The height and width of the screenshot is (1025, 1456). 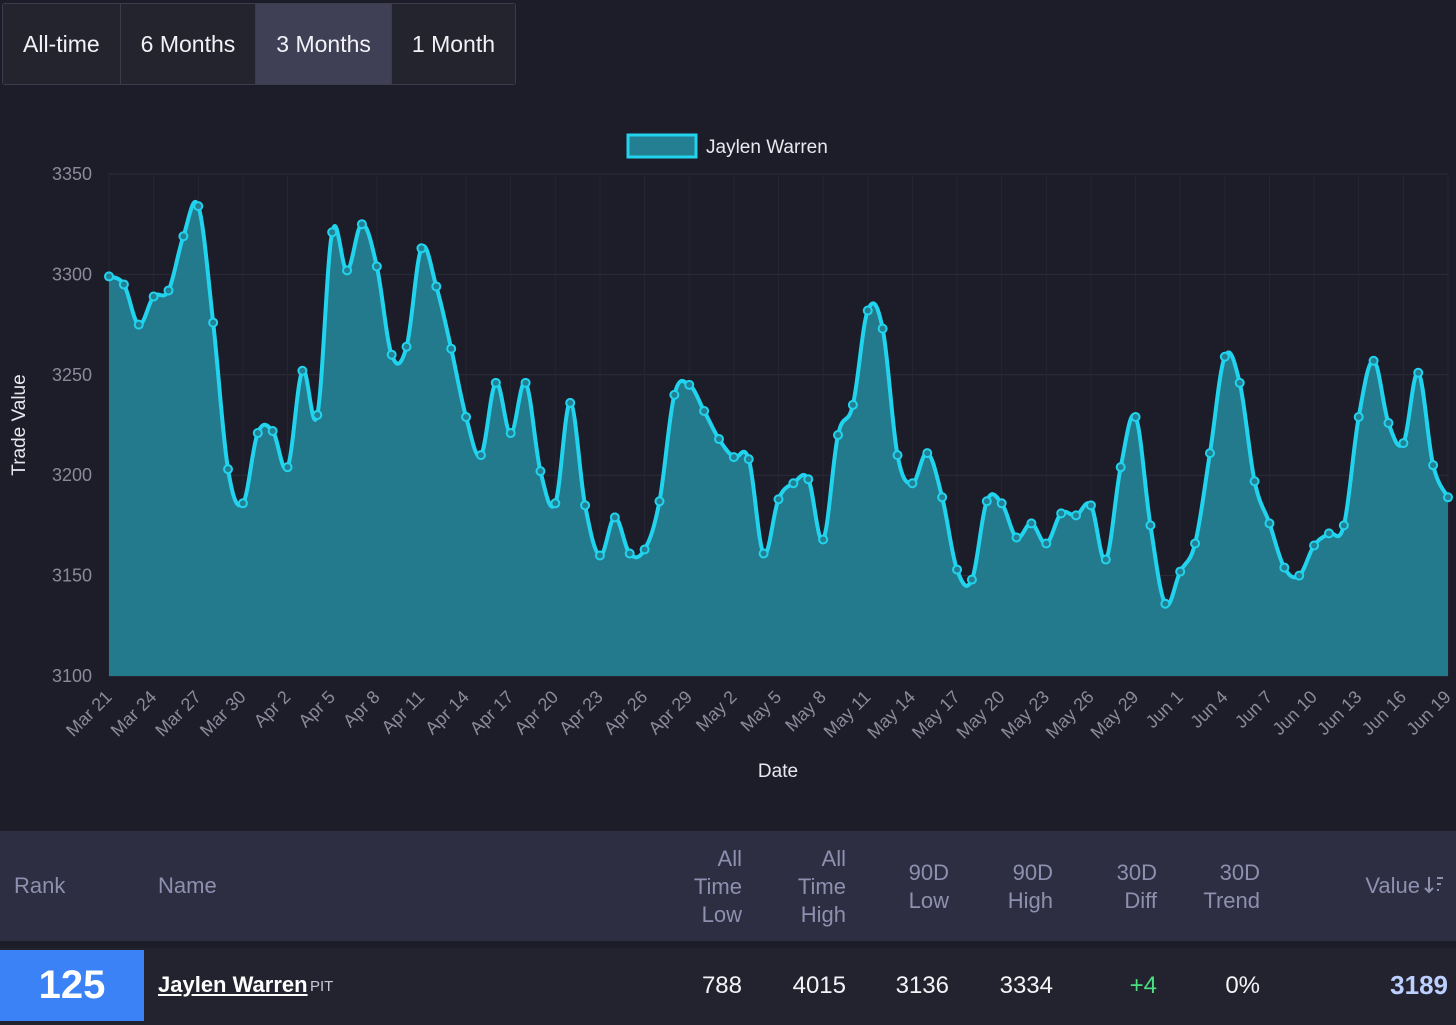 What do you see at coordinates (822, 887) in the screenshot?
I see `header-all-time-high: All Time High` at bounding box center [822, 887].